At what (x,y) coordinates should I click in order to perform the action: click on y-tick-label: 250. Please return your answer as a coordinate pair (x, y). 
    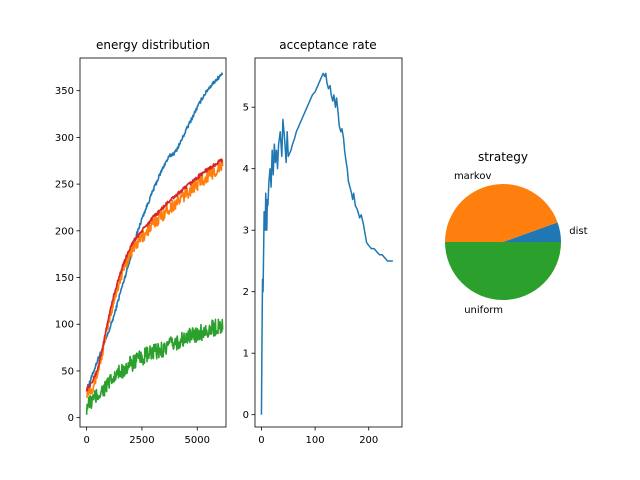
    Looking at the image, I should click on (64, 185).